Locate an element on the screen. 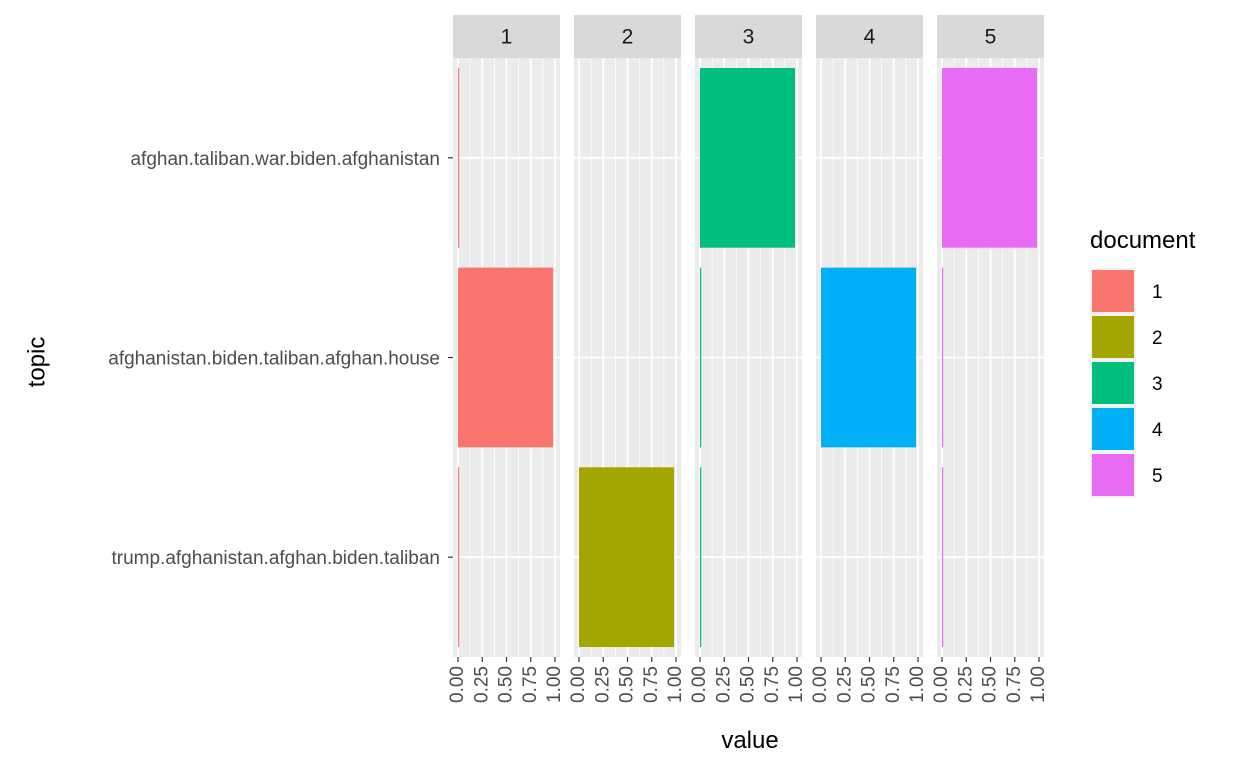  facet-strip-label-4: 4 is located at coordinates (870, 37).